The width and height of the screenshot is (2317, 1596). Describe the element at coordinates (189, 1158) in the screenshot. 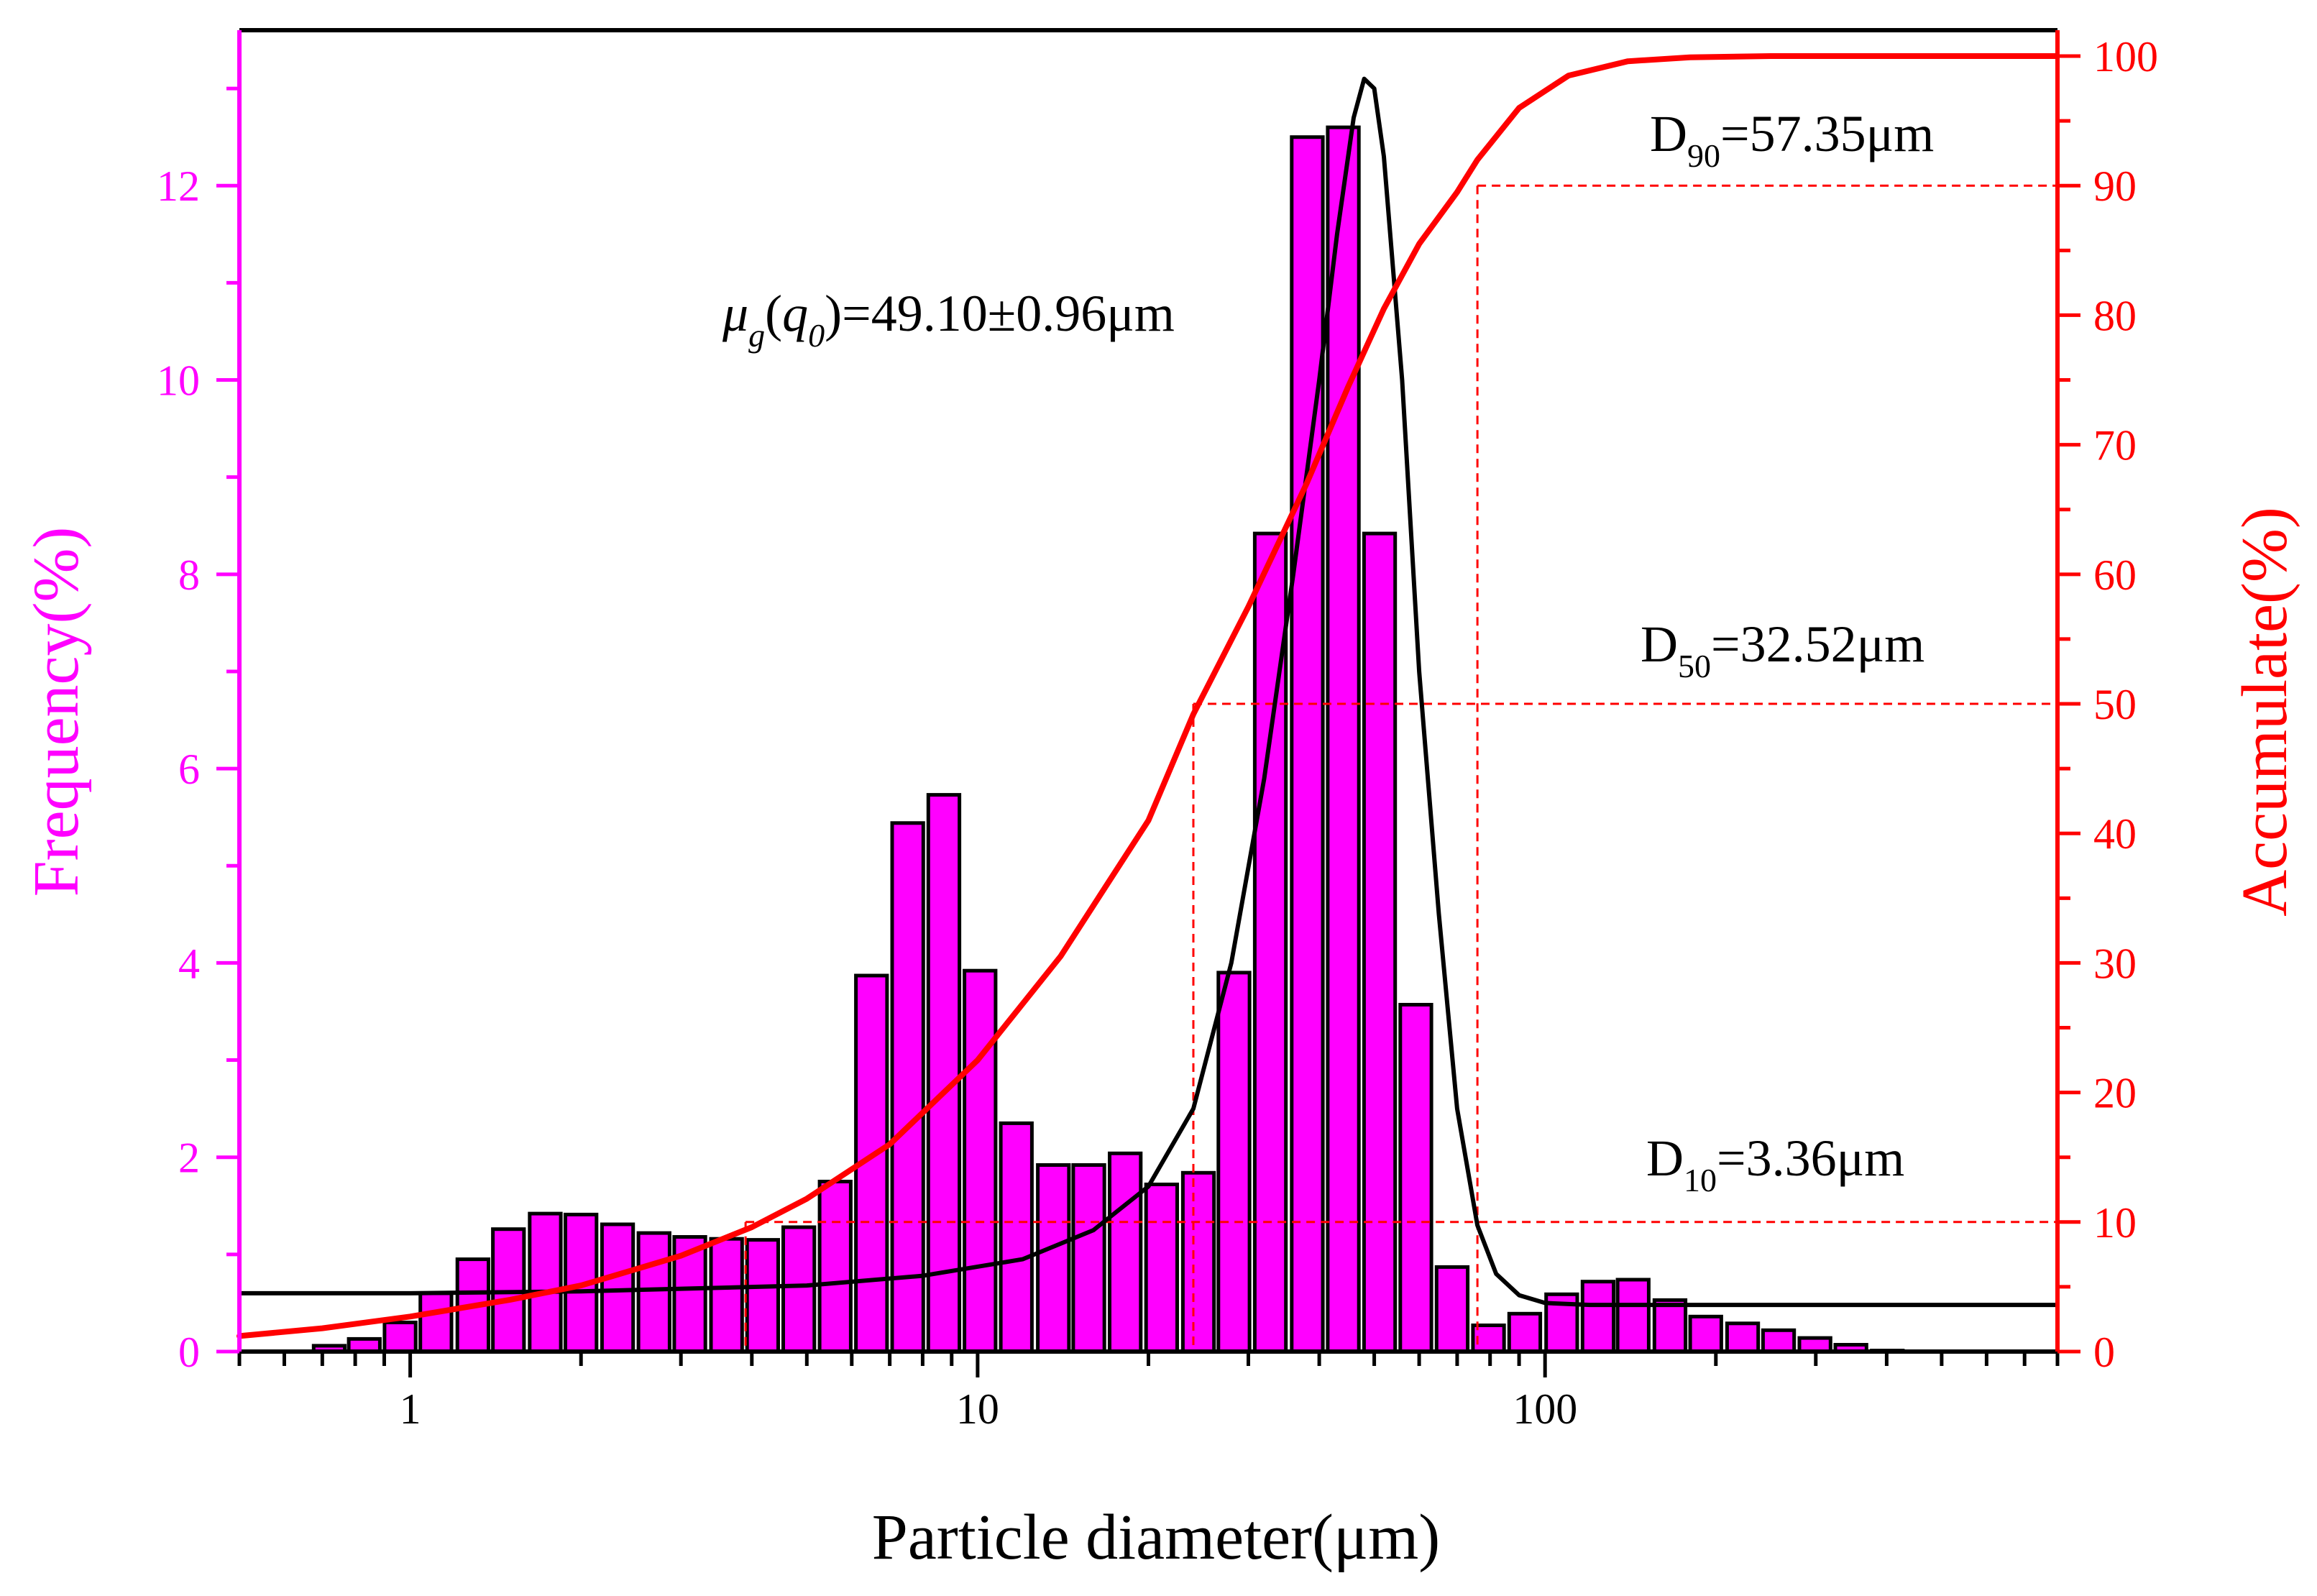

I see `y-left-tick-label: 2` at that location.